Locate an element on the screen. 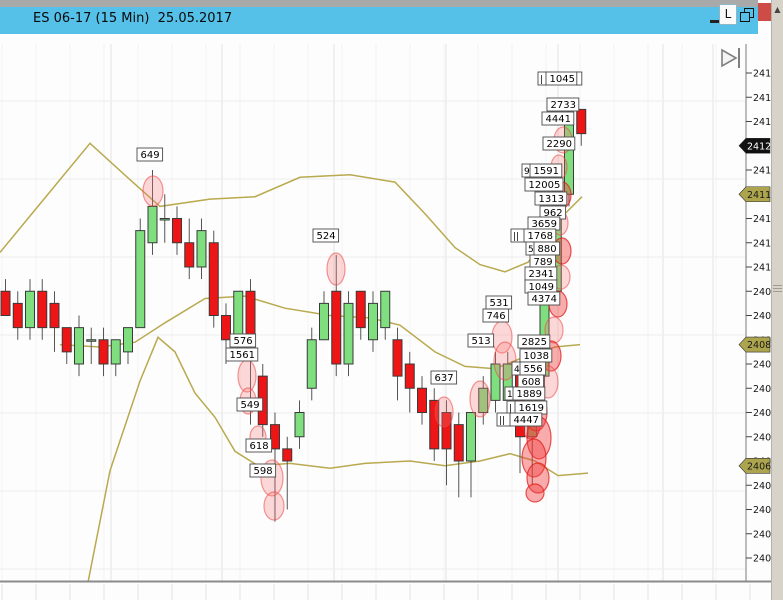 This screenshot has height=600, width=783. volume-label-text: 1049 is located at coordinates (541, 287).